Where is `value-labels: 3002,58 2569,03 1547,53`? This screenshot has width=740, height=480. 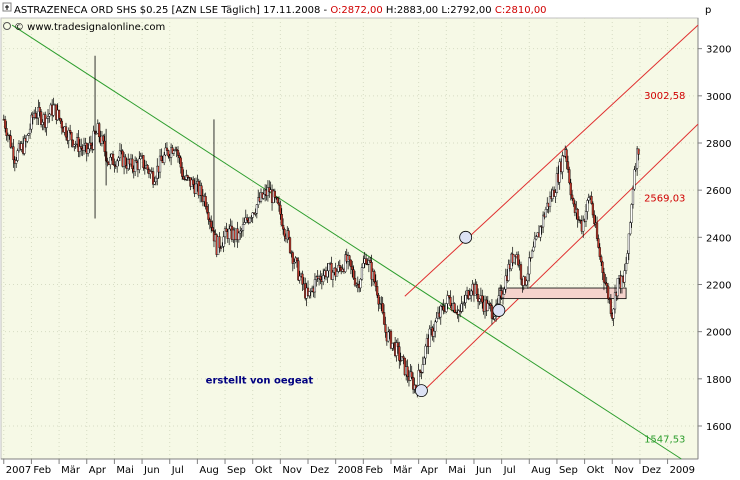
value-labels: 3002,58 2569,03 1547,53 is located at coordinates (664, 268).